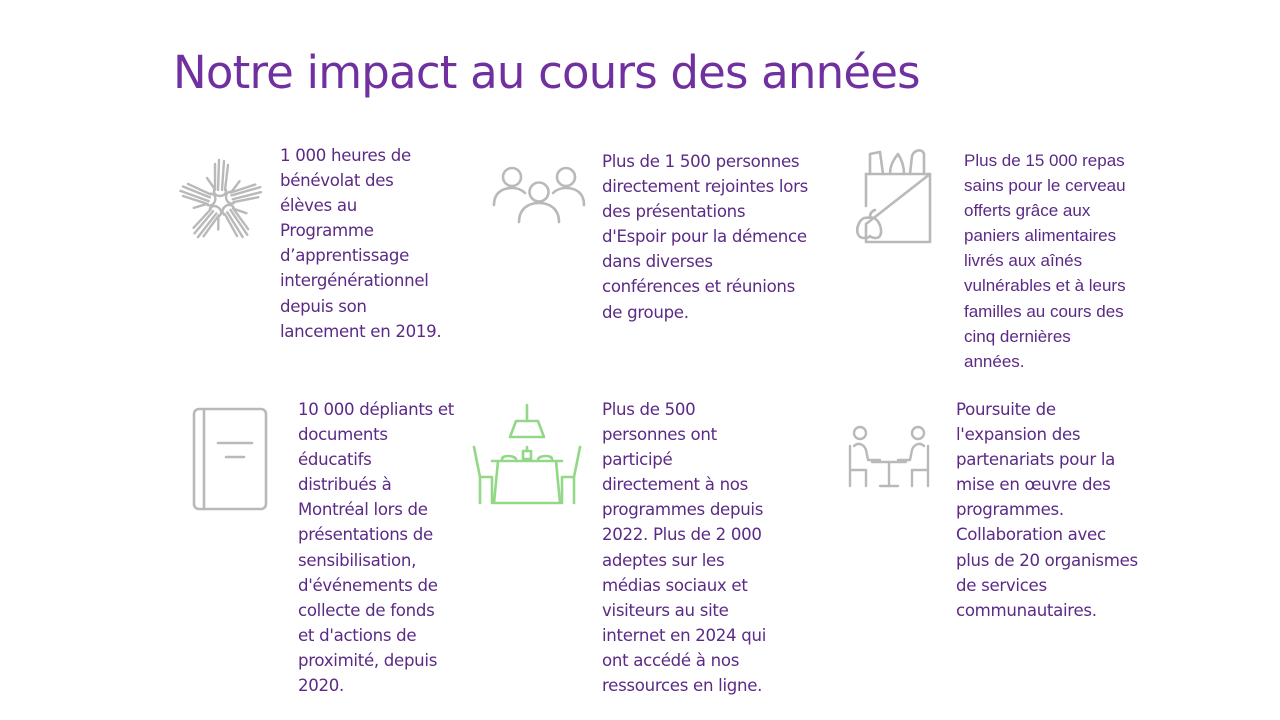  What do you see at coordinates (539, 195) in the screenshot?
I see `people-group-icon` at bounding box center [539, 195].